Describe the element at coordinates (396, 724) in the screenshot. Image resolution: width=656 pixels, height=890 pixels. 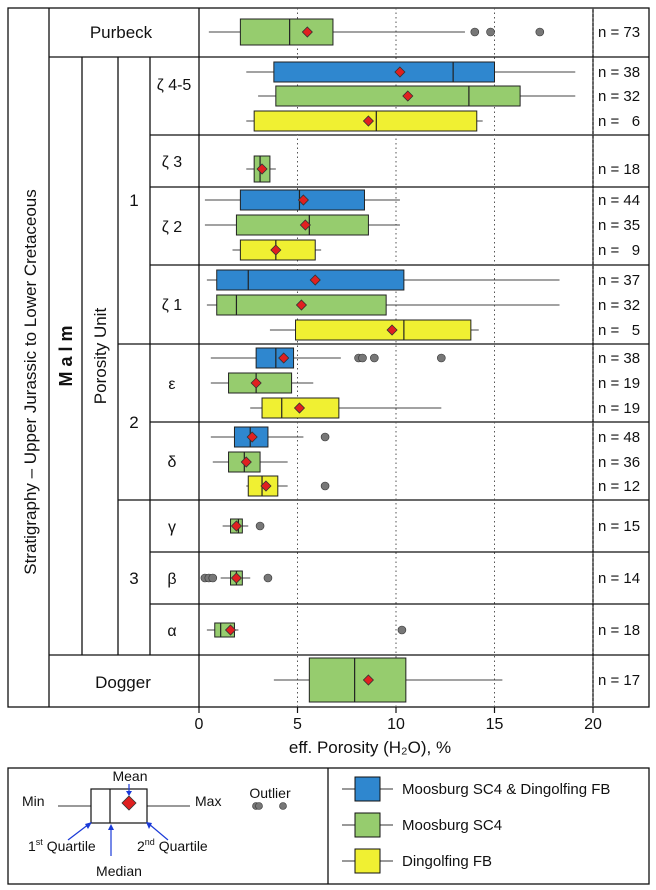
I see `x-tick-label: 10` at that location.